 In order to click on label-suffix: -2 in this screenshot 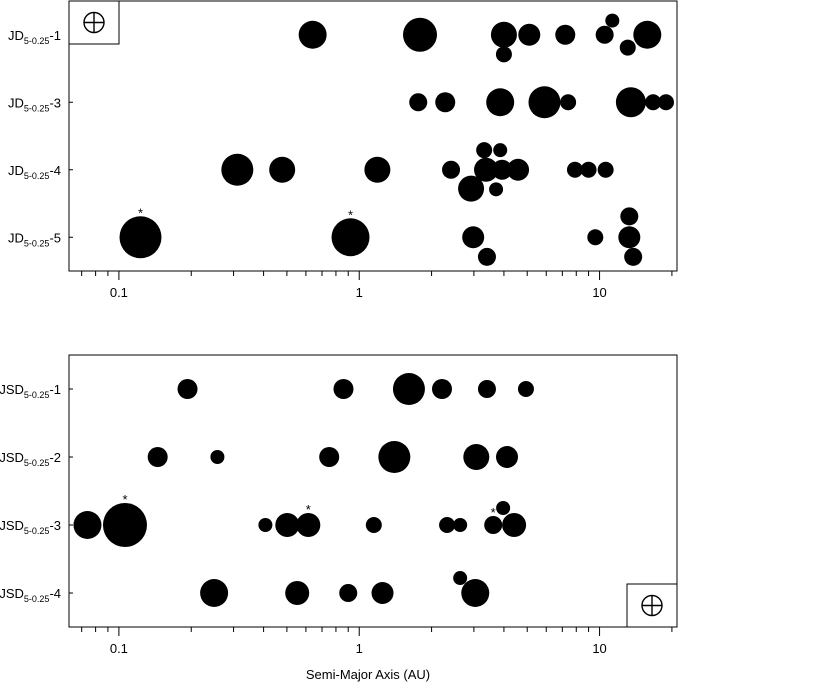, I will do `click(55, 457)`.